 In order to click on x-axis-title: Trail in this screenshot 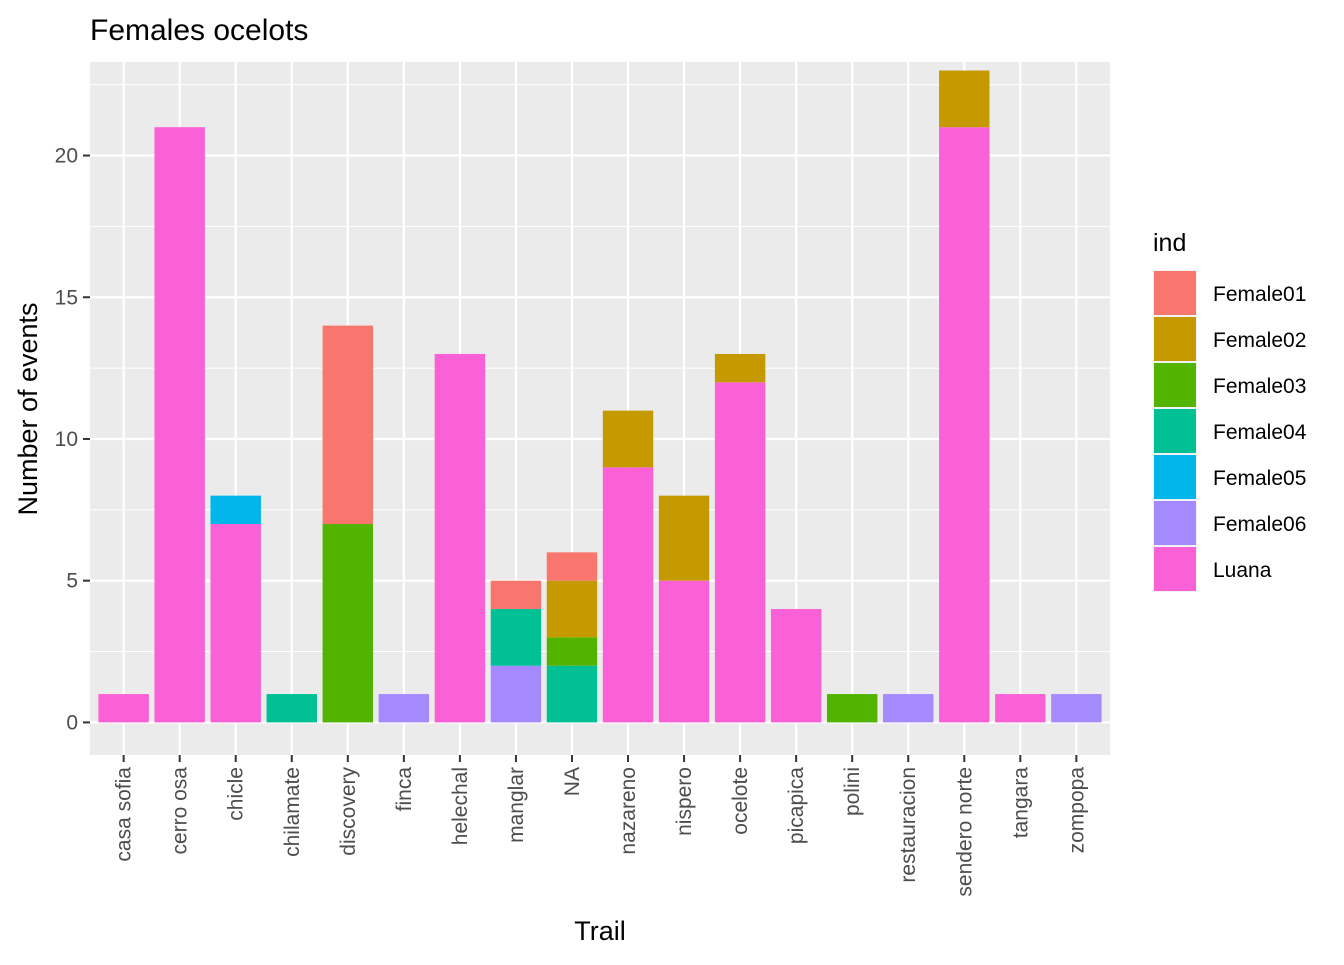, I will do `click(600, 931)`.